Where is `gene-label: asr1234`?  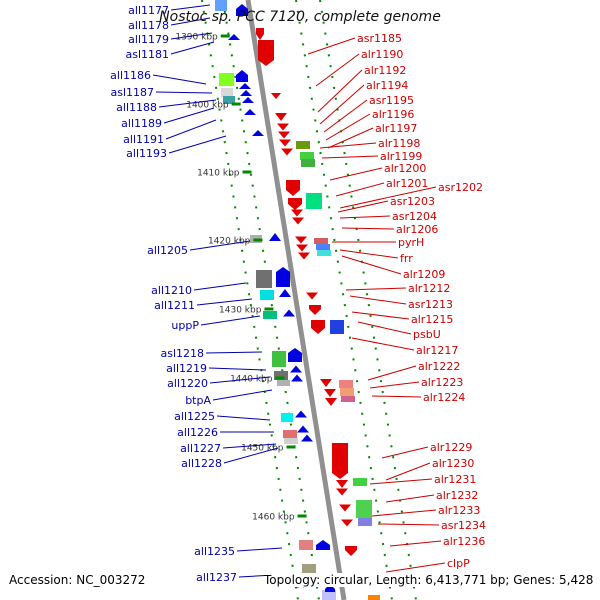
gene-label: asr1234 is located at coordinates (463, 525).